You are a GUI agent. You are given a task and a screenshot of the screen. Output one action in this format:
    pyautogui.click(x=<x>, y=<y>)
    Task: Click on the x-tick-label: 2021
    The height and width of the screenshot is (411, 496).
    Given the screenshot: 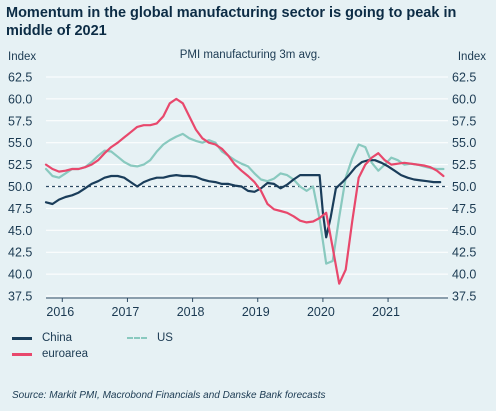 What is the action you would take?
    pyautogui.click(x=386, y=312)
    